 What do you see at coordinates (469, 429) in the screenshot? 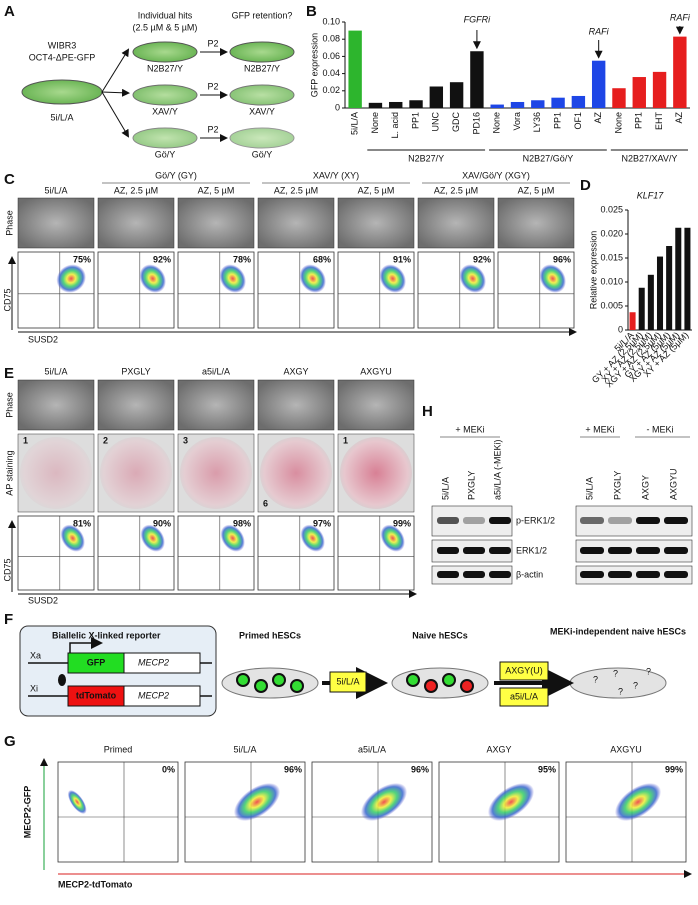
I see `label: + MEKi` at bounding box center [469, 429].